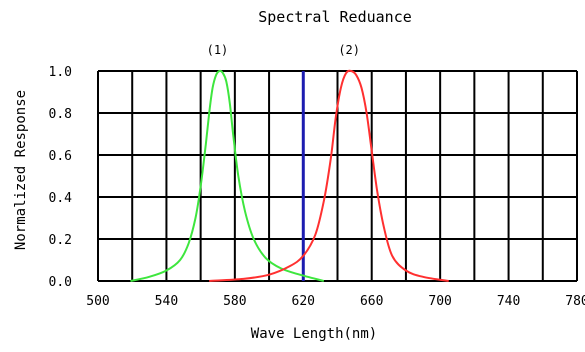  I want to click on x-tick-label: 500, so click(97, 301).